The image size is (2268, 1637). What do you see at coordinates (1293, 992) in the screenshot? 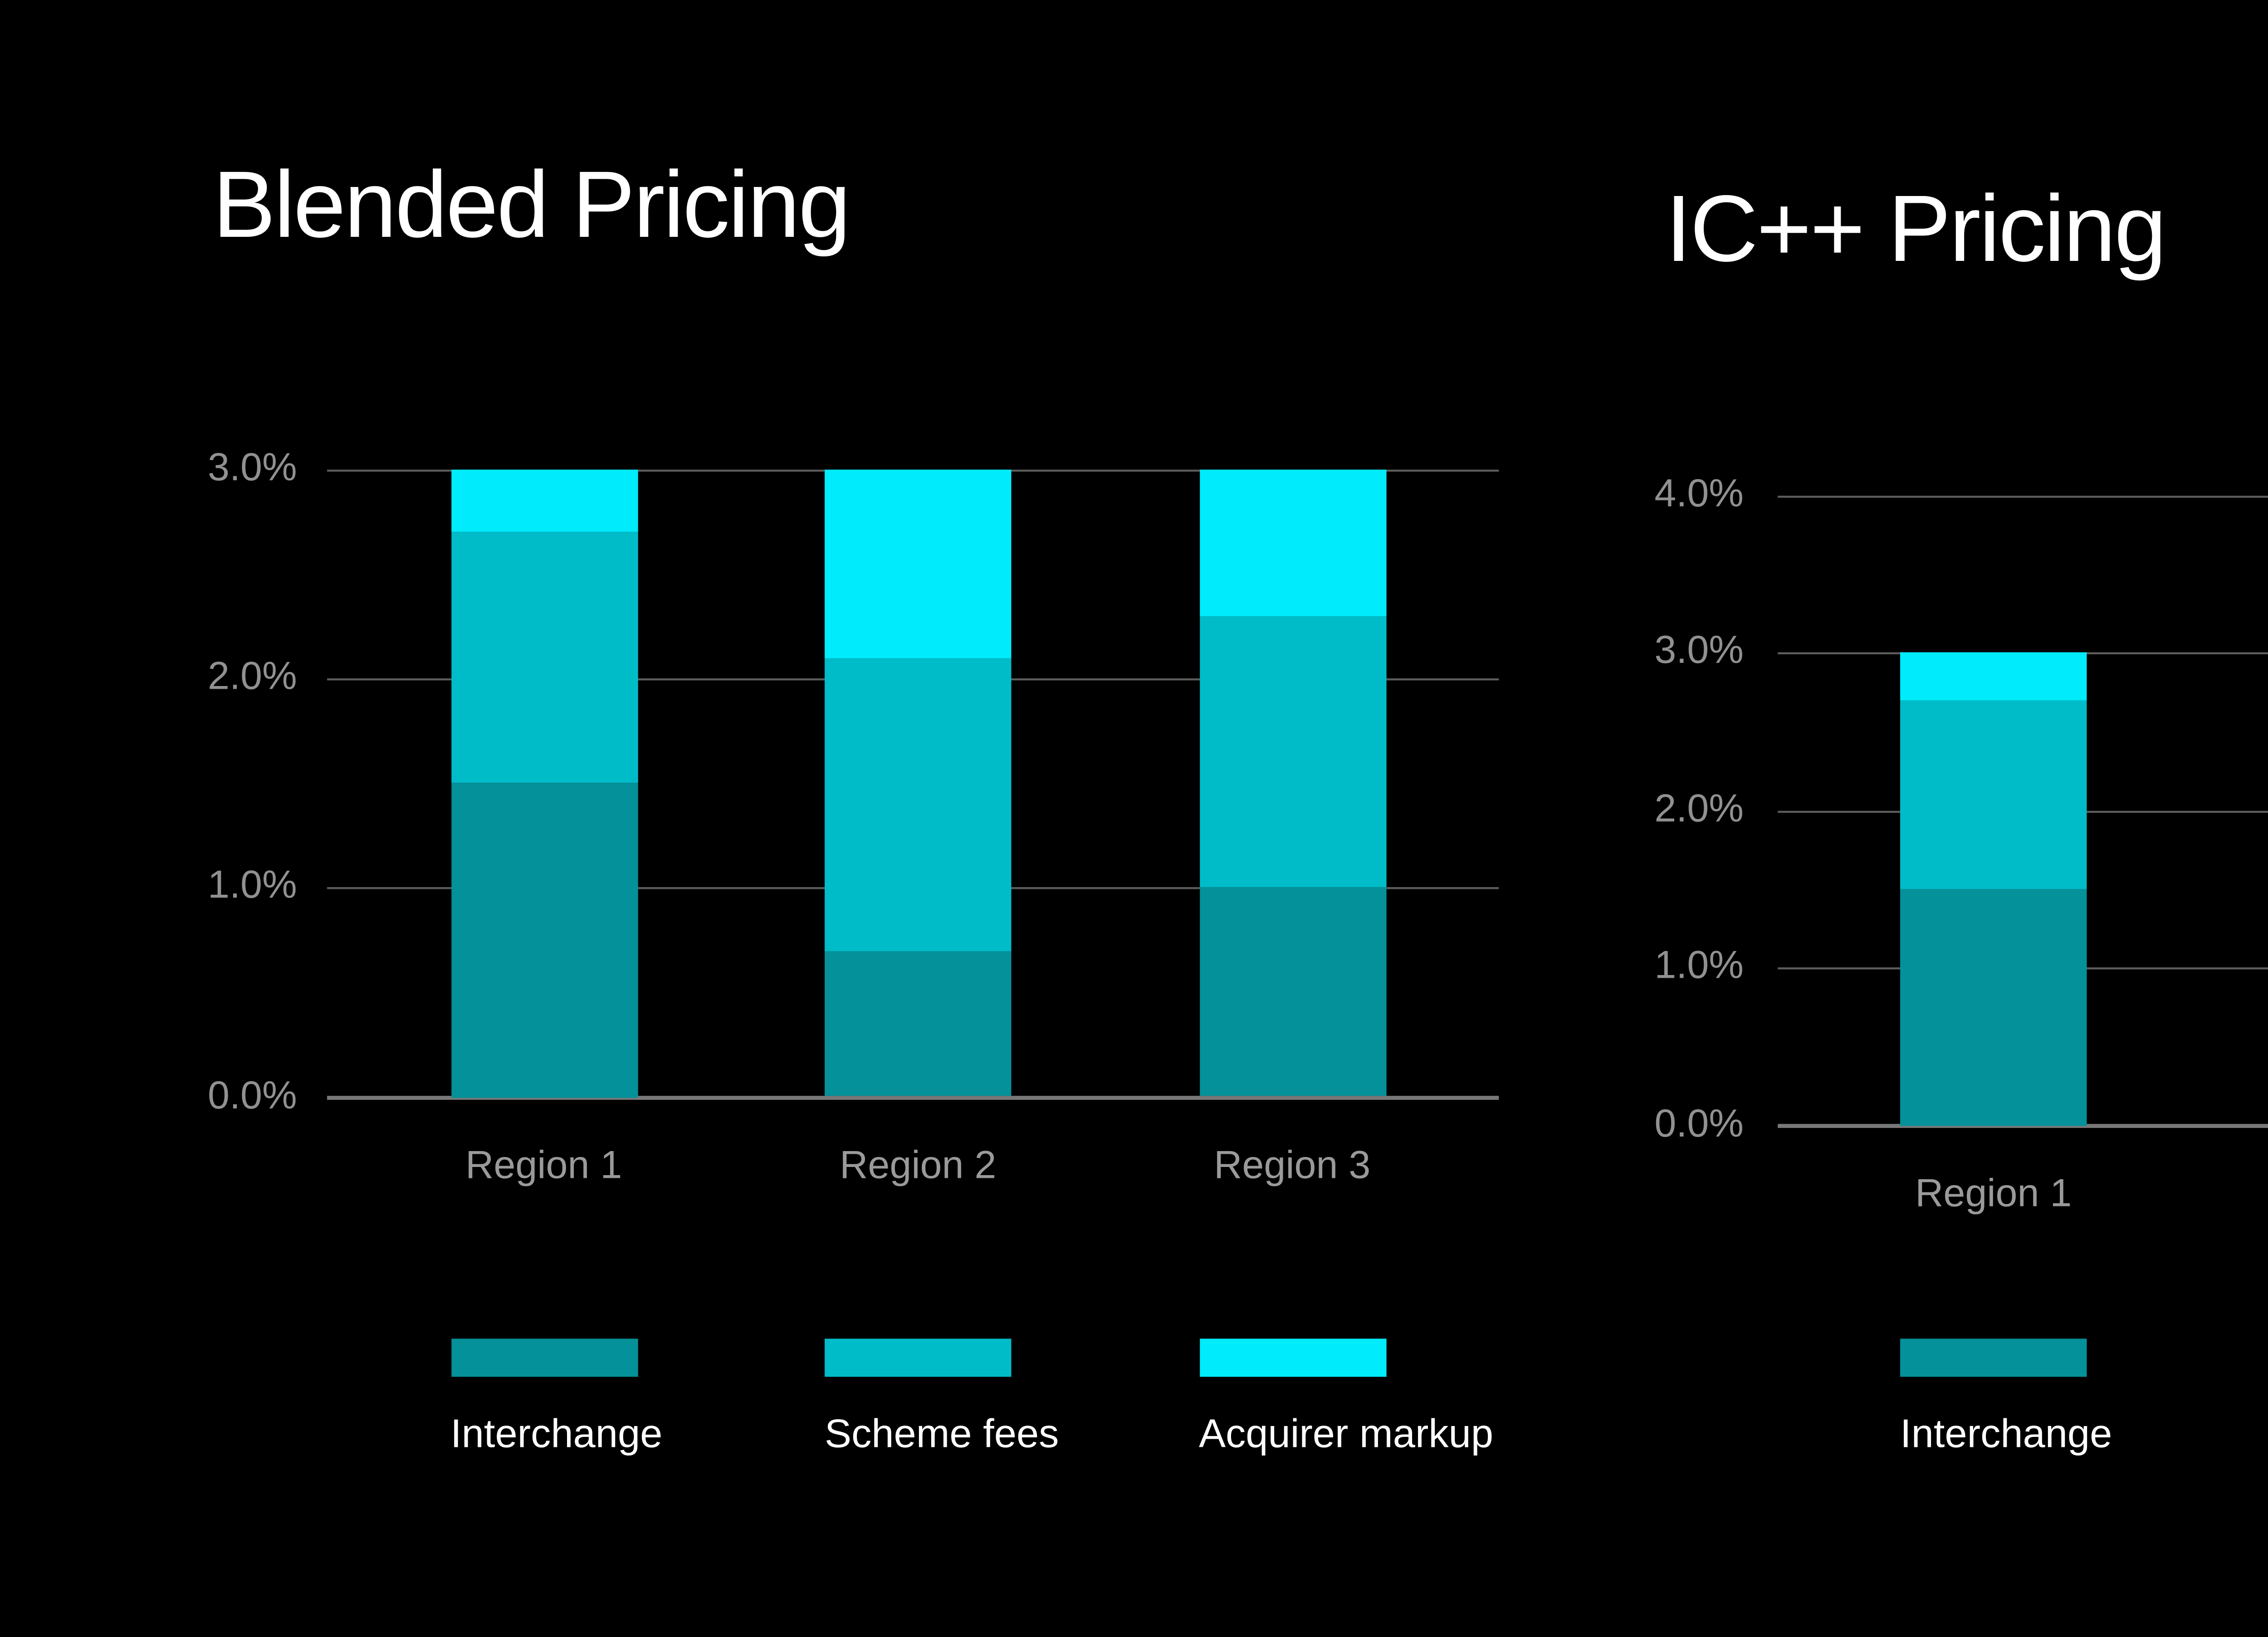
I see `bar-segment-region-3-interchange` at bounding box center [1293, 992].